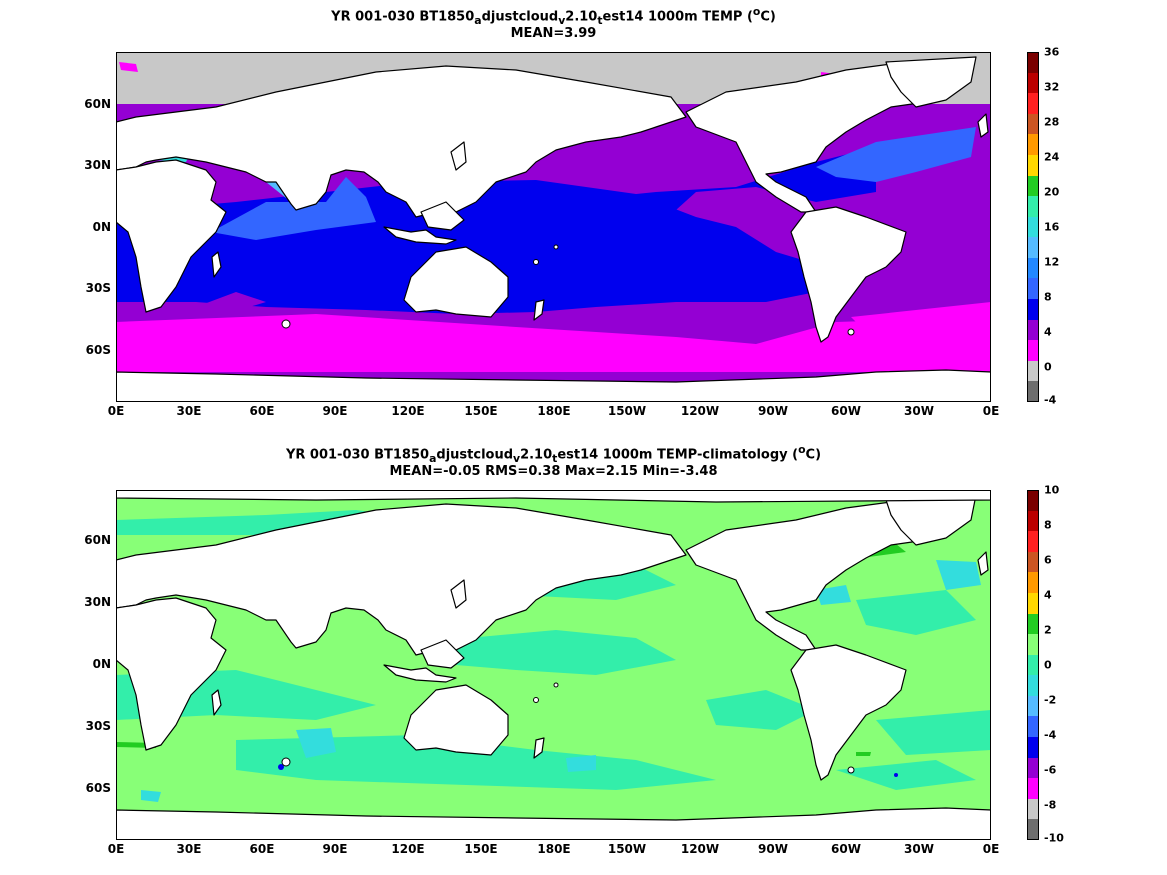 The image size is (1167, 875). Describe the element at coordinates (101, 664) in the screenshot. I see `y-tick-label: 0N` at that location.